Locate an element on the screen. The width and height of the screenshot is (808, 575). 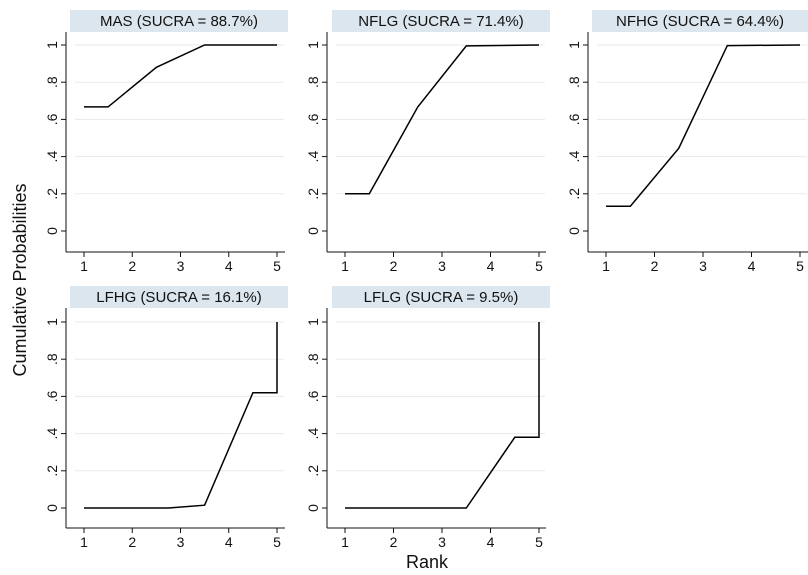
panel-2: NFLG (SUCRA = 71.4%) 0 .2 .4 .6 .8 1 1 2 3 4 5 is located at coordinates (427, 142).